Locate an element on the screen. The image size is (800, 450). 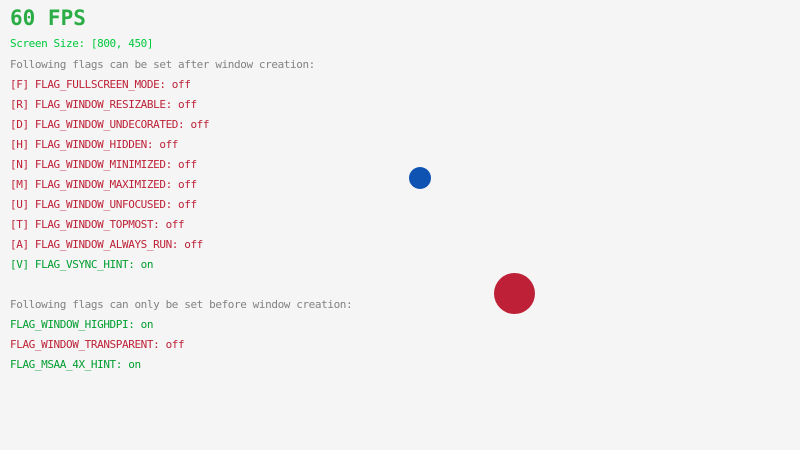
flag-msaa-4x-hint: FLAG_MSAA_4X_HINT: on is located at coordinates (75, 364).